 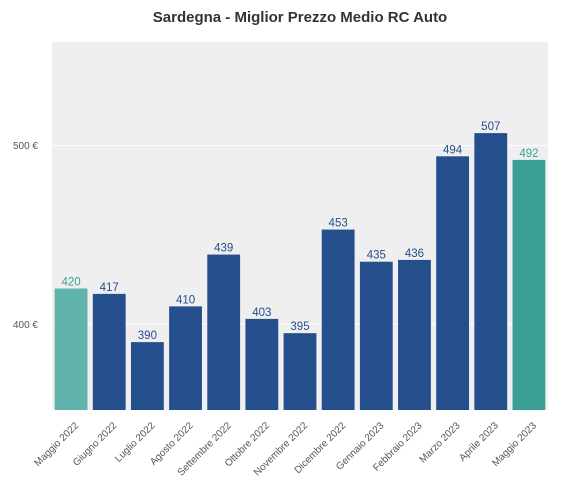 What do you see at coordinates (490, 127) in the screenshot?
I see `data-label: 507` at bounding box center [490, 127].